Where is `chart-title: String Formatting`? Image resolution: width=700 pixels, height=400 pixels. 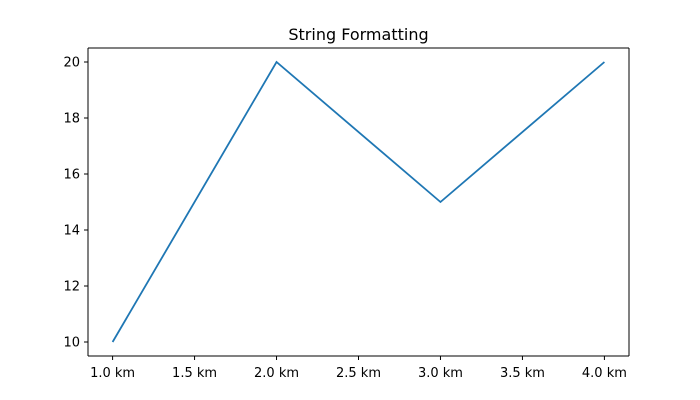 chart-title: String Formatting is located at coordinates (358, 34).